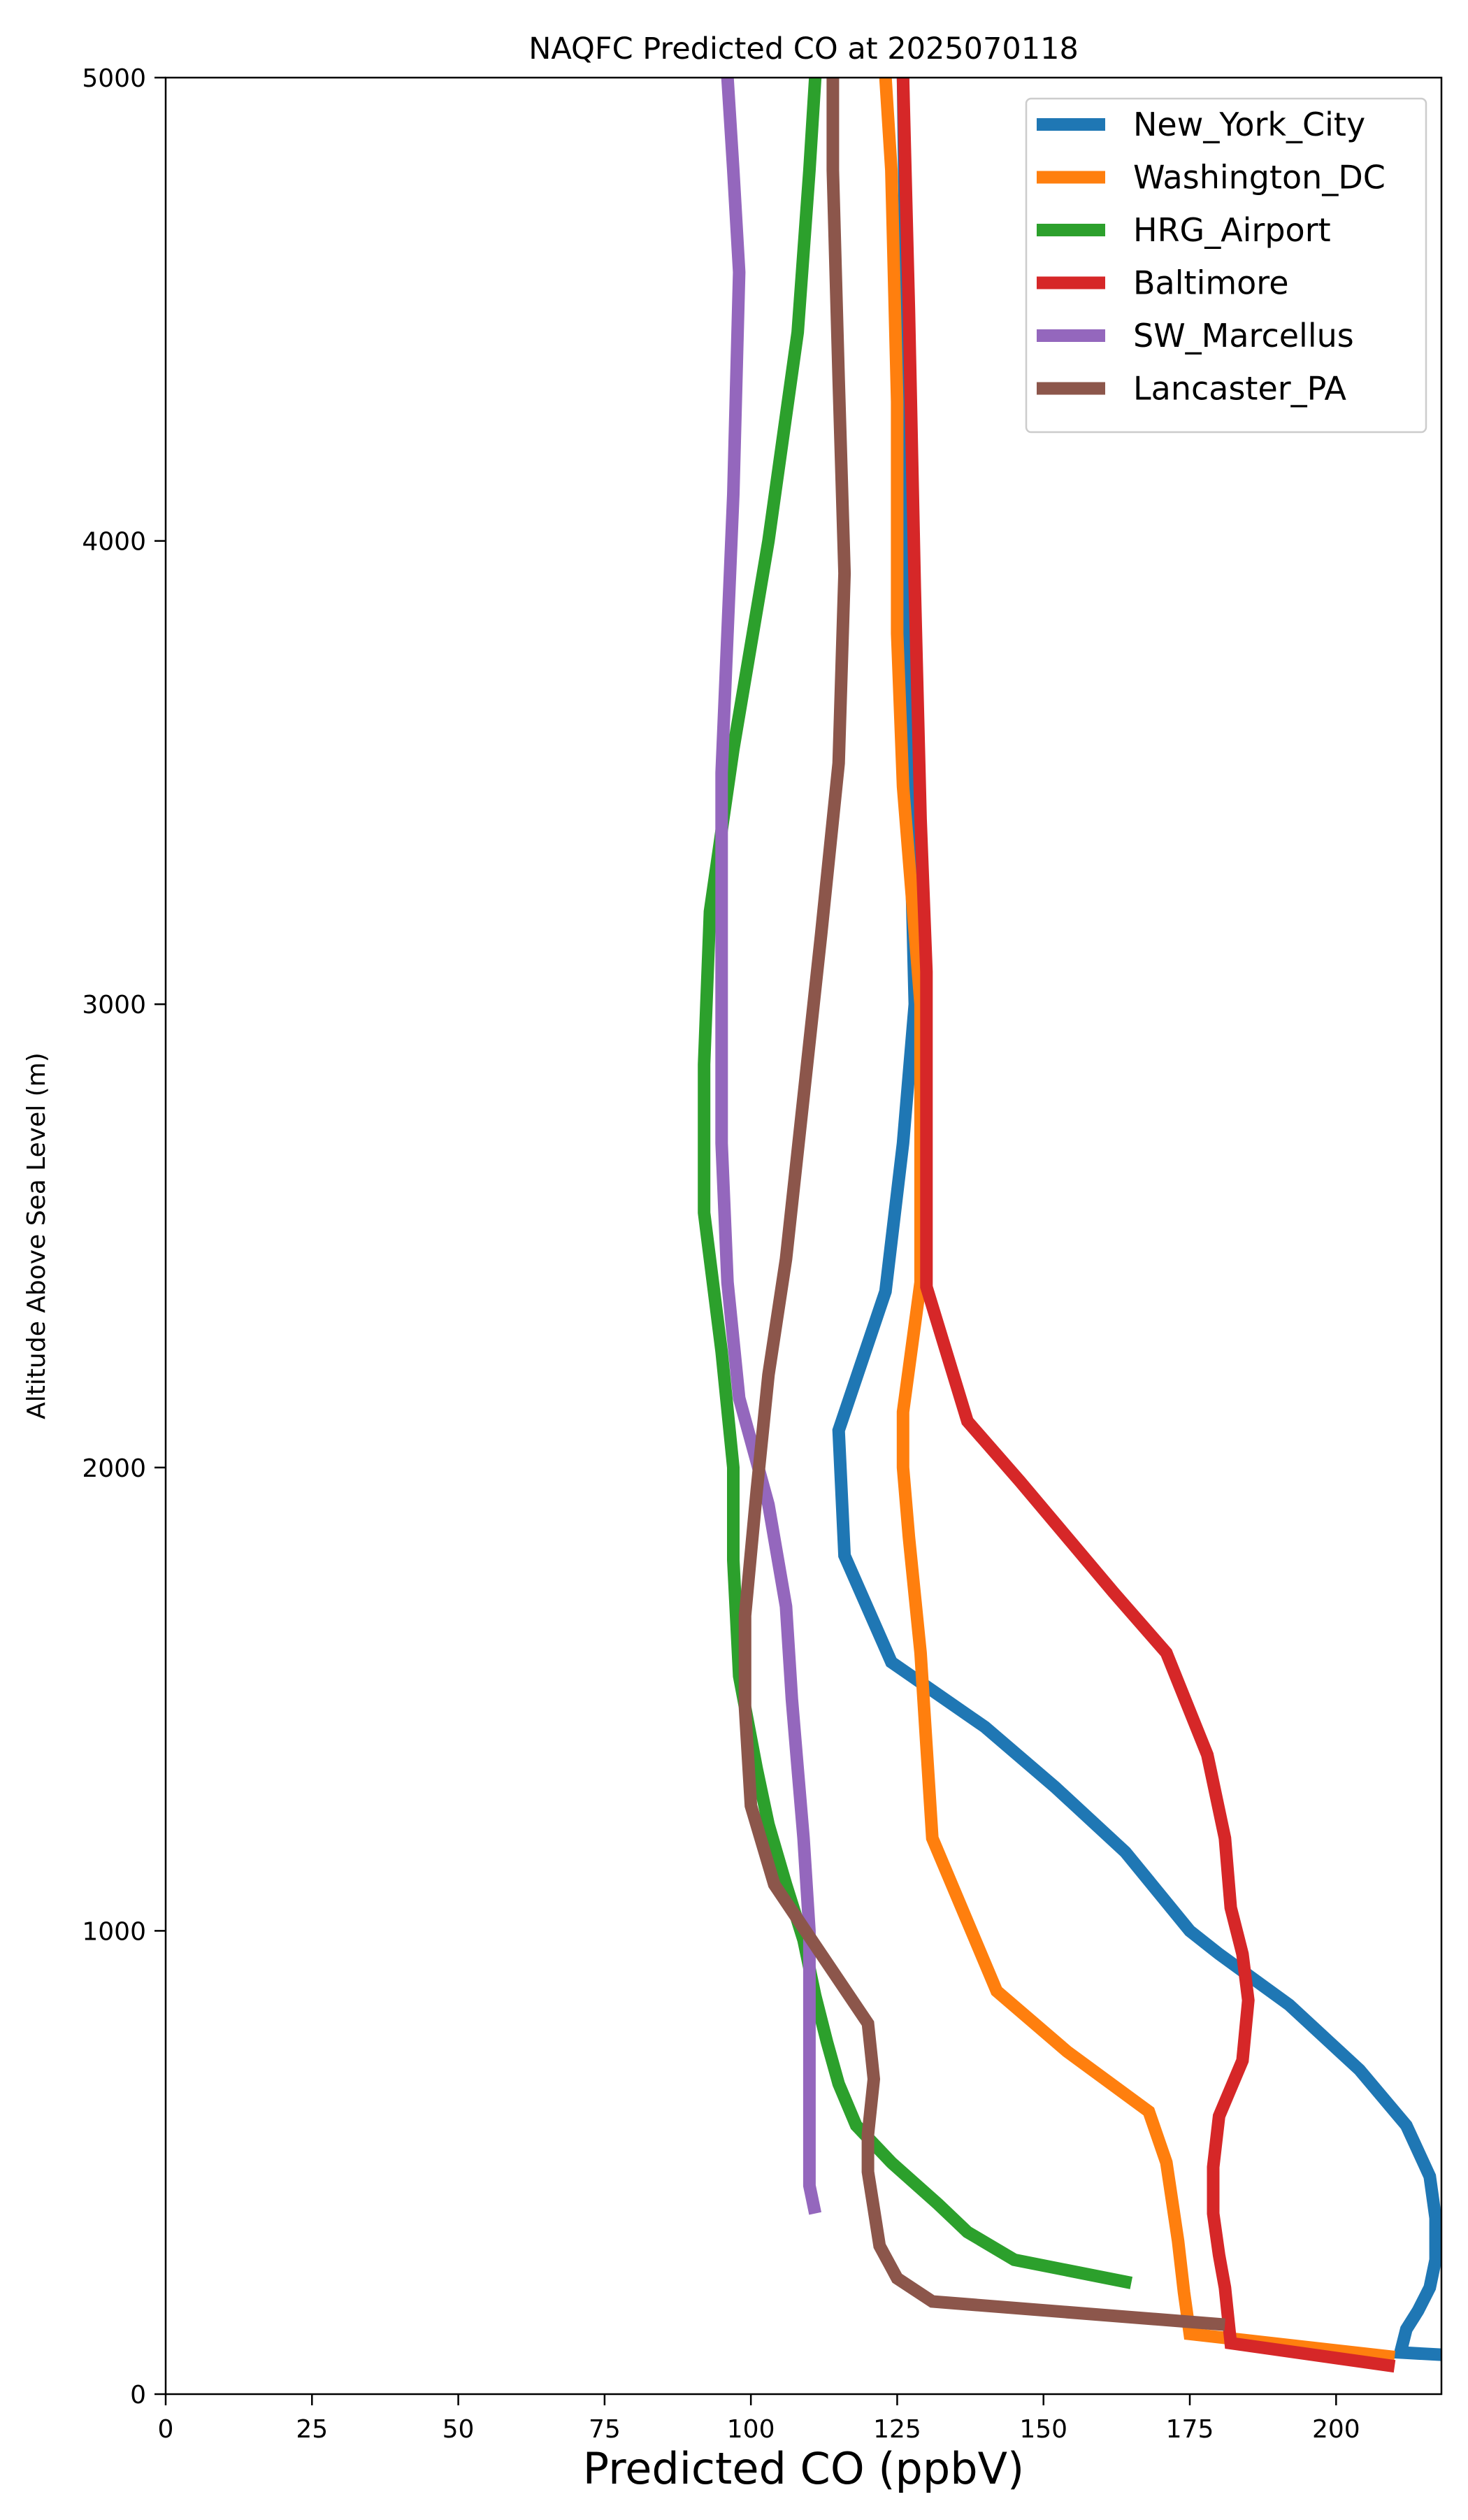 The width and height of the screenshot is (1468, 2520). I want to click on legend-label-baltimore: Baltimore, so click(1211, 283).